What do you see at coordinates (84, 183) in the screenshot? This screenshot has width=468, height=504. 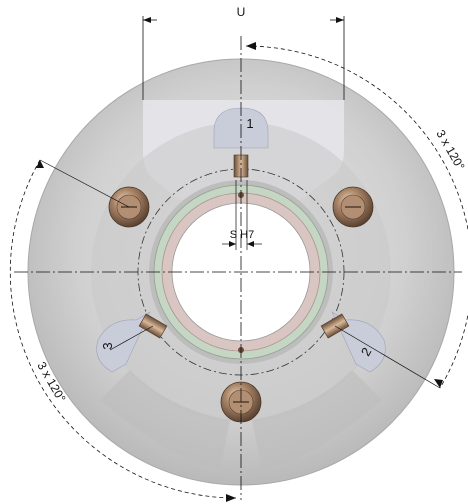 I see `leader-left-bolt` at bounding box center [84, 183].